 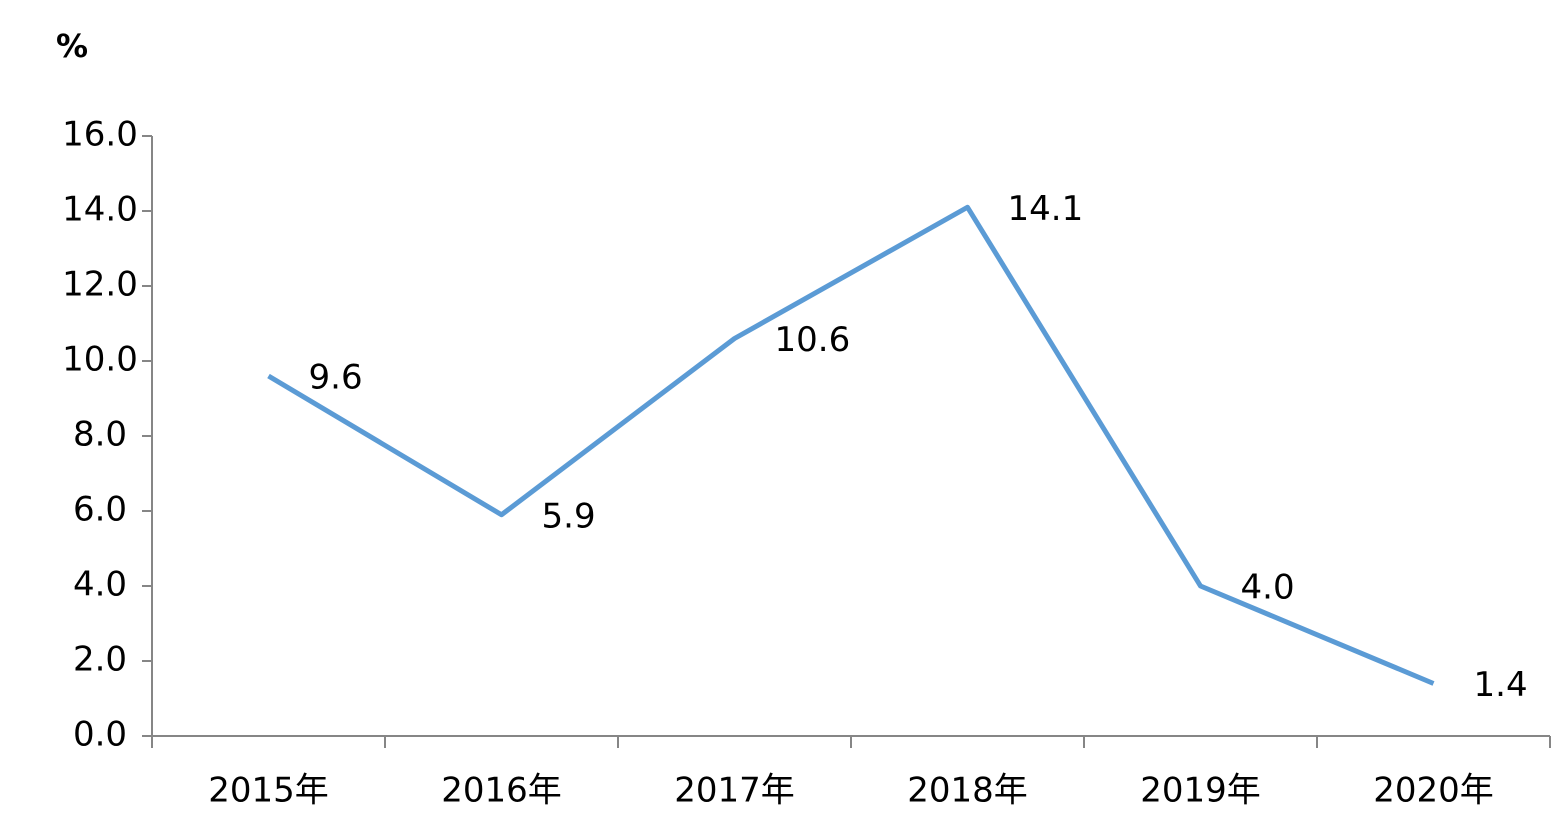 I want to click on y-tick-label: 6.0, so click(x=100, y=510).